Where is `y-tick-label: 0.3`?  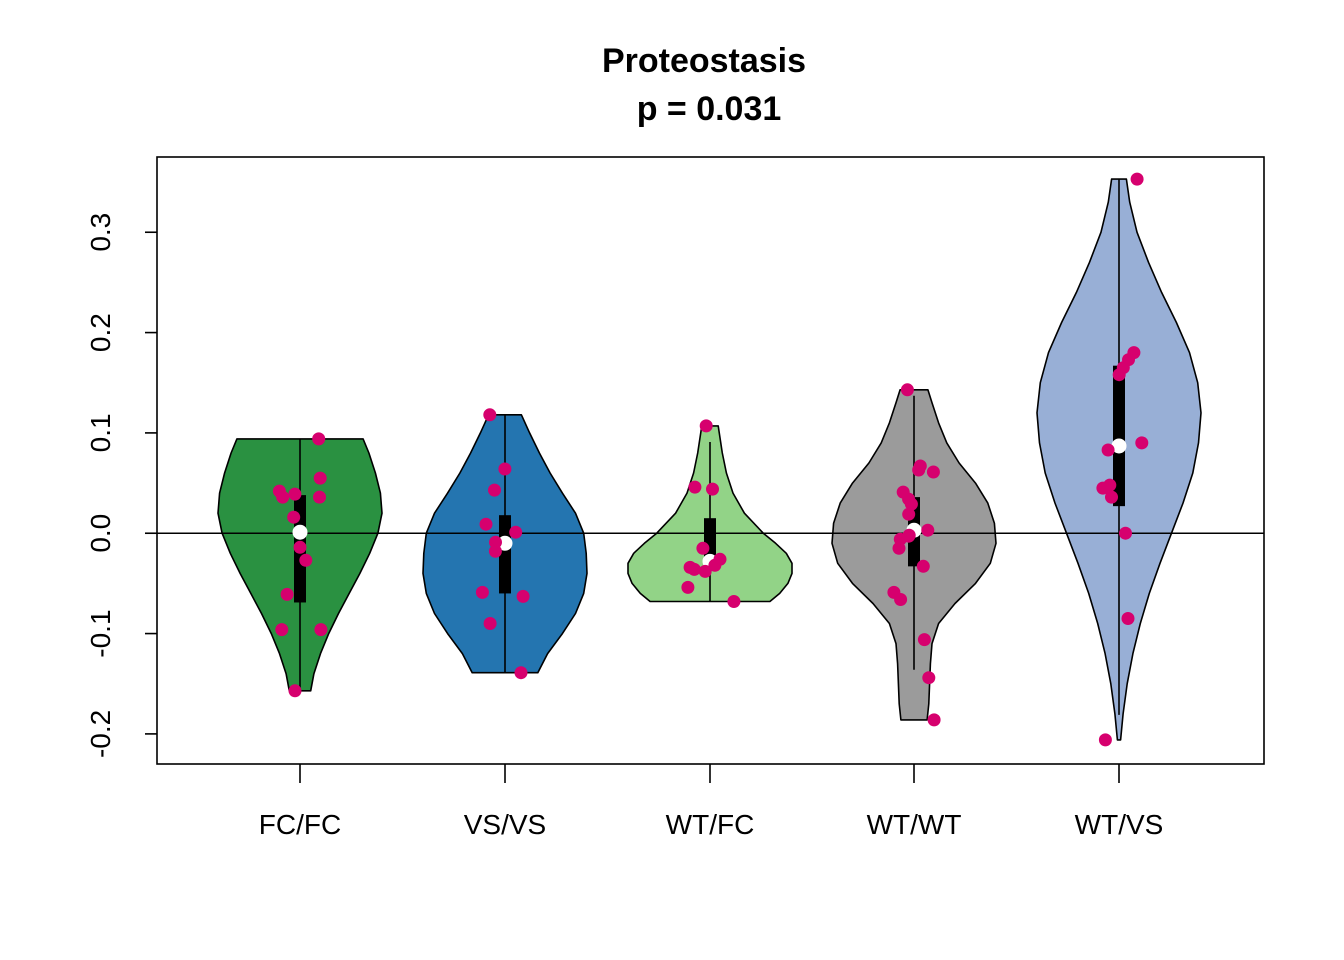
y-tick-label: 0.3 is located at coordinates (100, 232).